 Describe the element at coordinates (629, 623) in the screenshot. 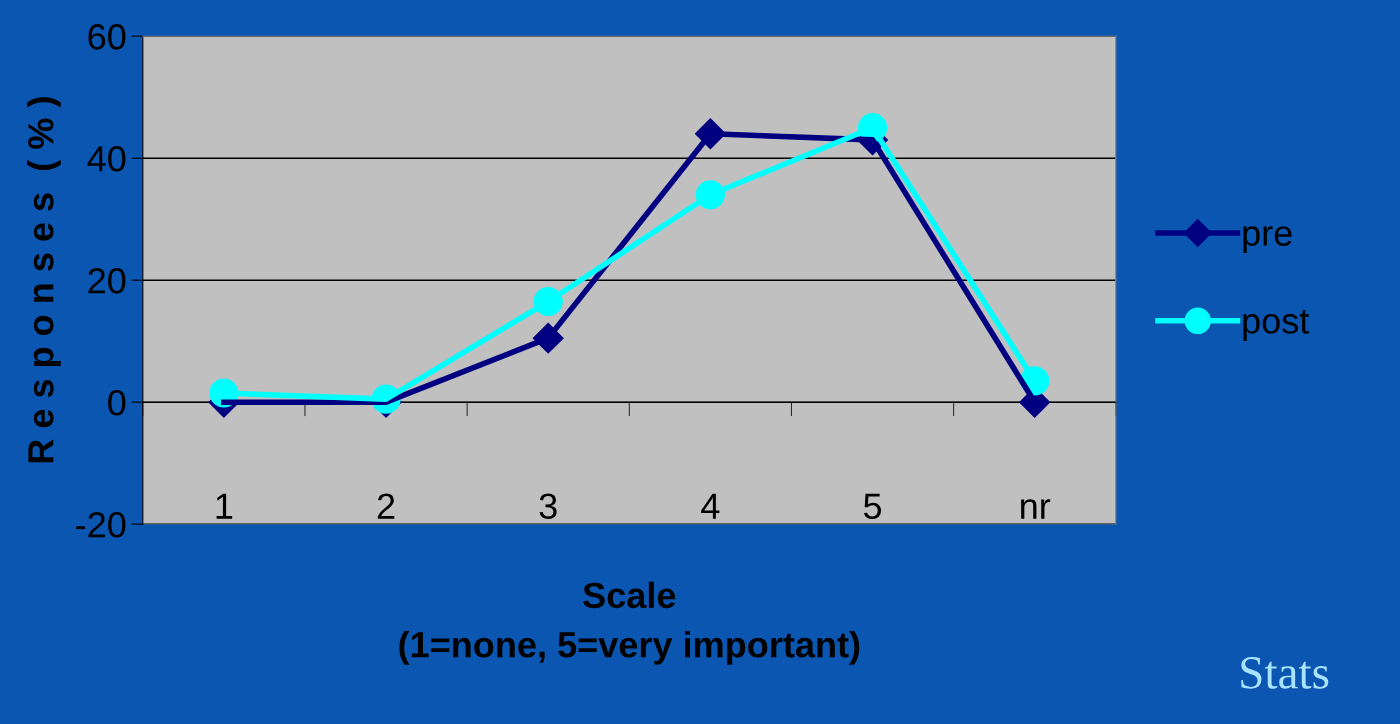

I see `x-axis-title: Scale (1=none, 5=very important)` at that location.